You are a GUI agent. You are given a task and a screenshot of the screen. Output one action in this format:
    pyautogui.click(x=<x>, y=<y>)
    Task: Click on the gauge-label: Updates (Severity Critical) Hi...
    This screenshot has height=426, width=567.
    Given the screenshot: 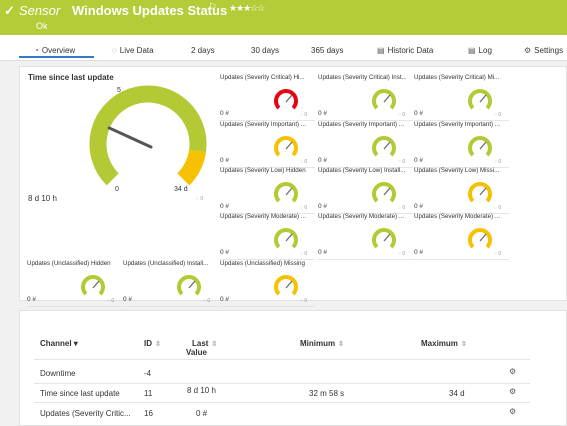 What is the action you would take?
    pyautogui.click(x=262, y=77)
    